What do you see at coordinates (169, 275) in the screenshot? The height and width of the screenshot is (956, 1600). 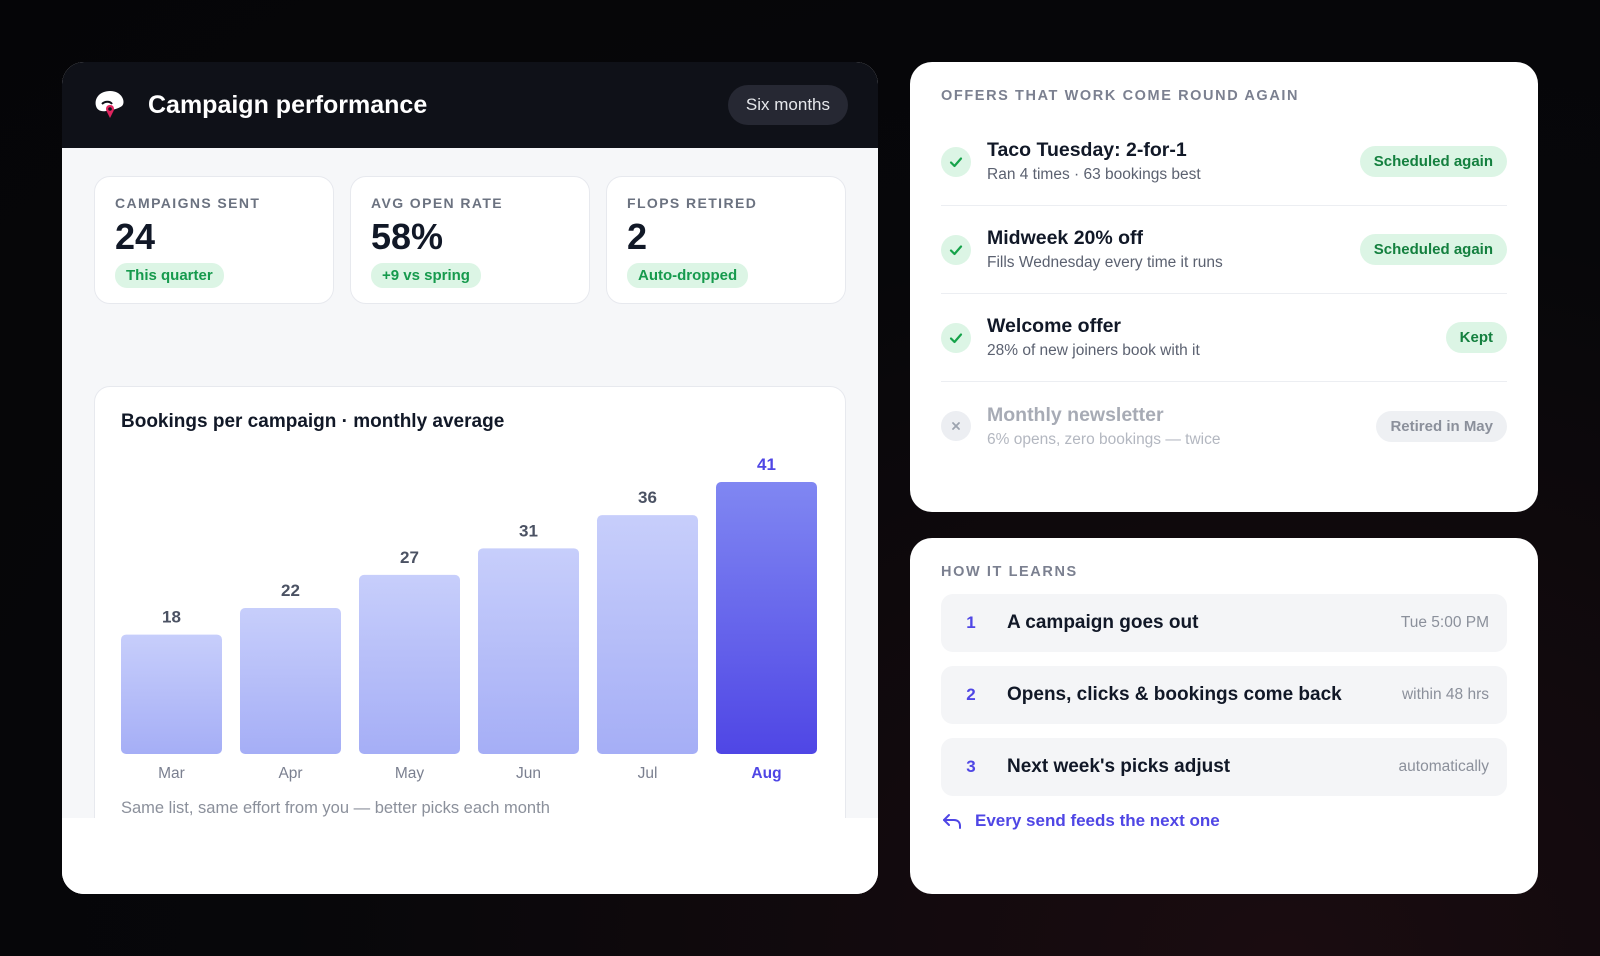 I see `stat-badge: This quarter` at bounding box center [169, 275].